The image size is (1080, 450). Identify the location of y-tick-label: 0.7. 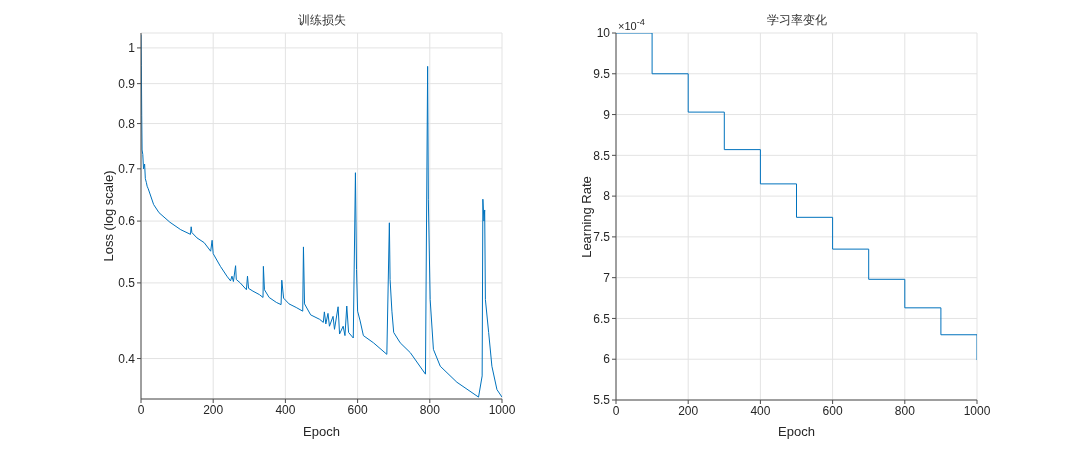
(127, 169).